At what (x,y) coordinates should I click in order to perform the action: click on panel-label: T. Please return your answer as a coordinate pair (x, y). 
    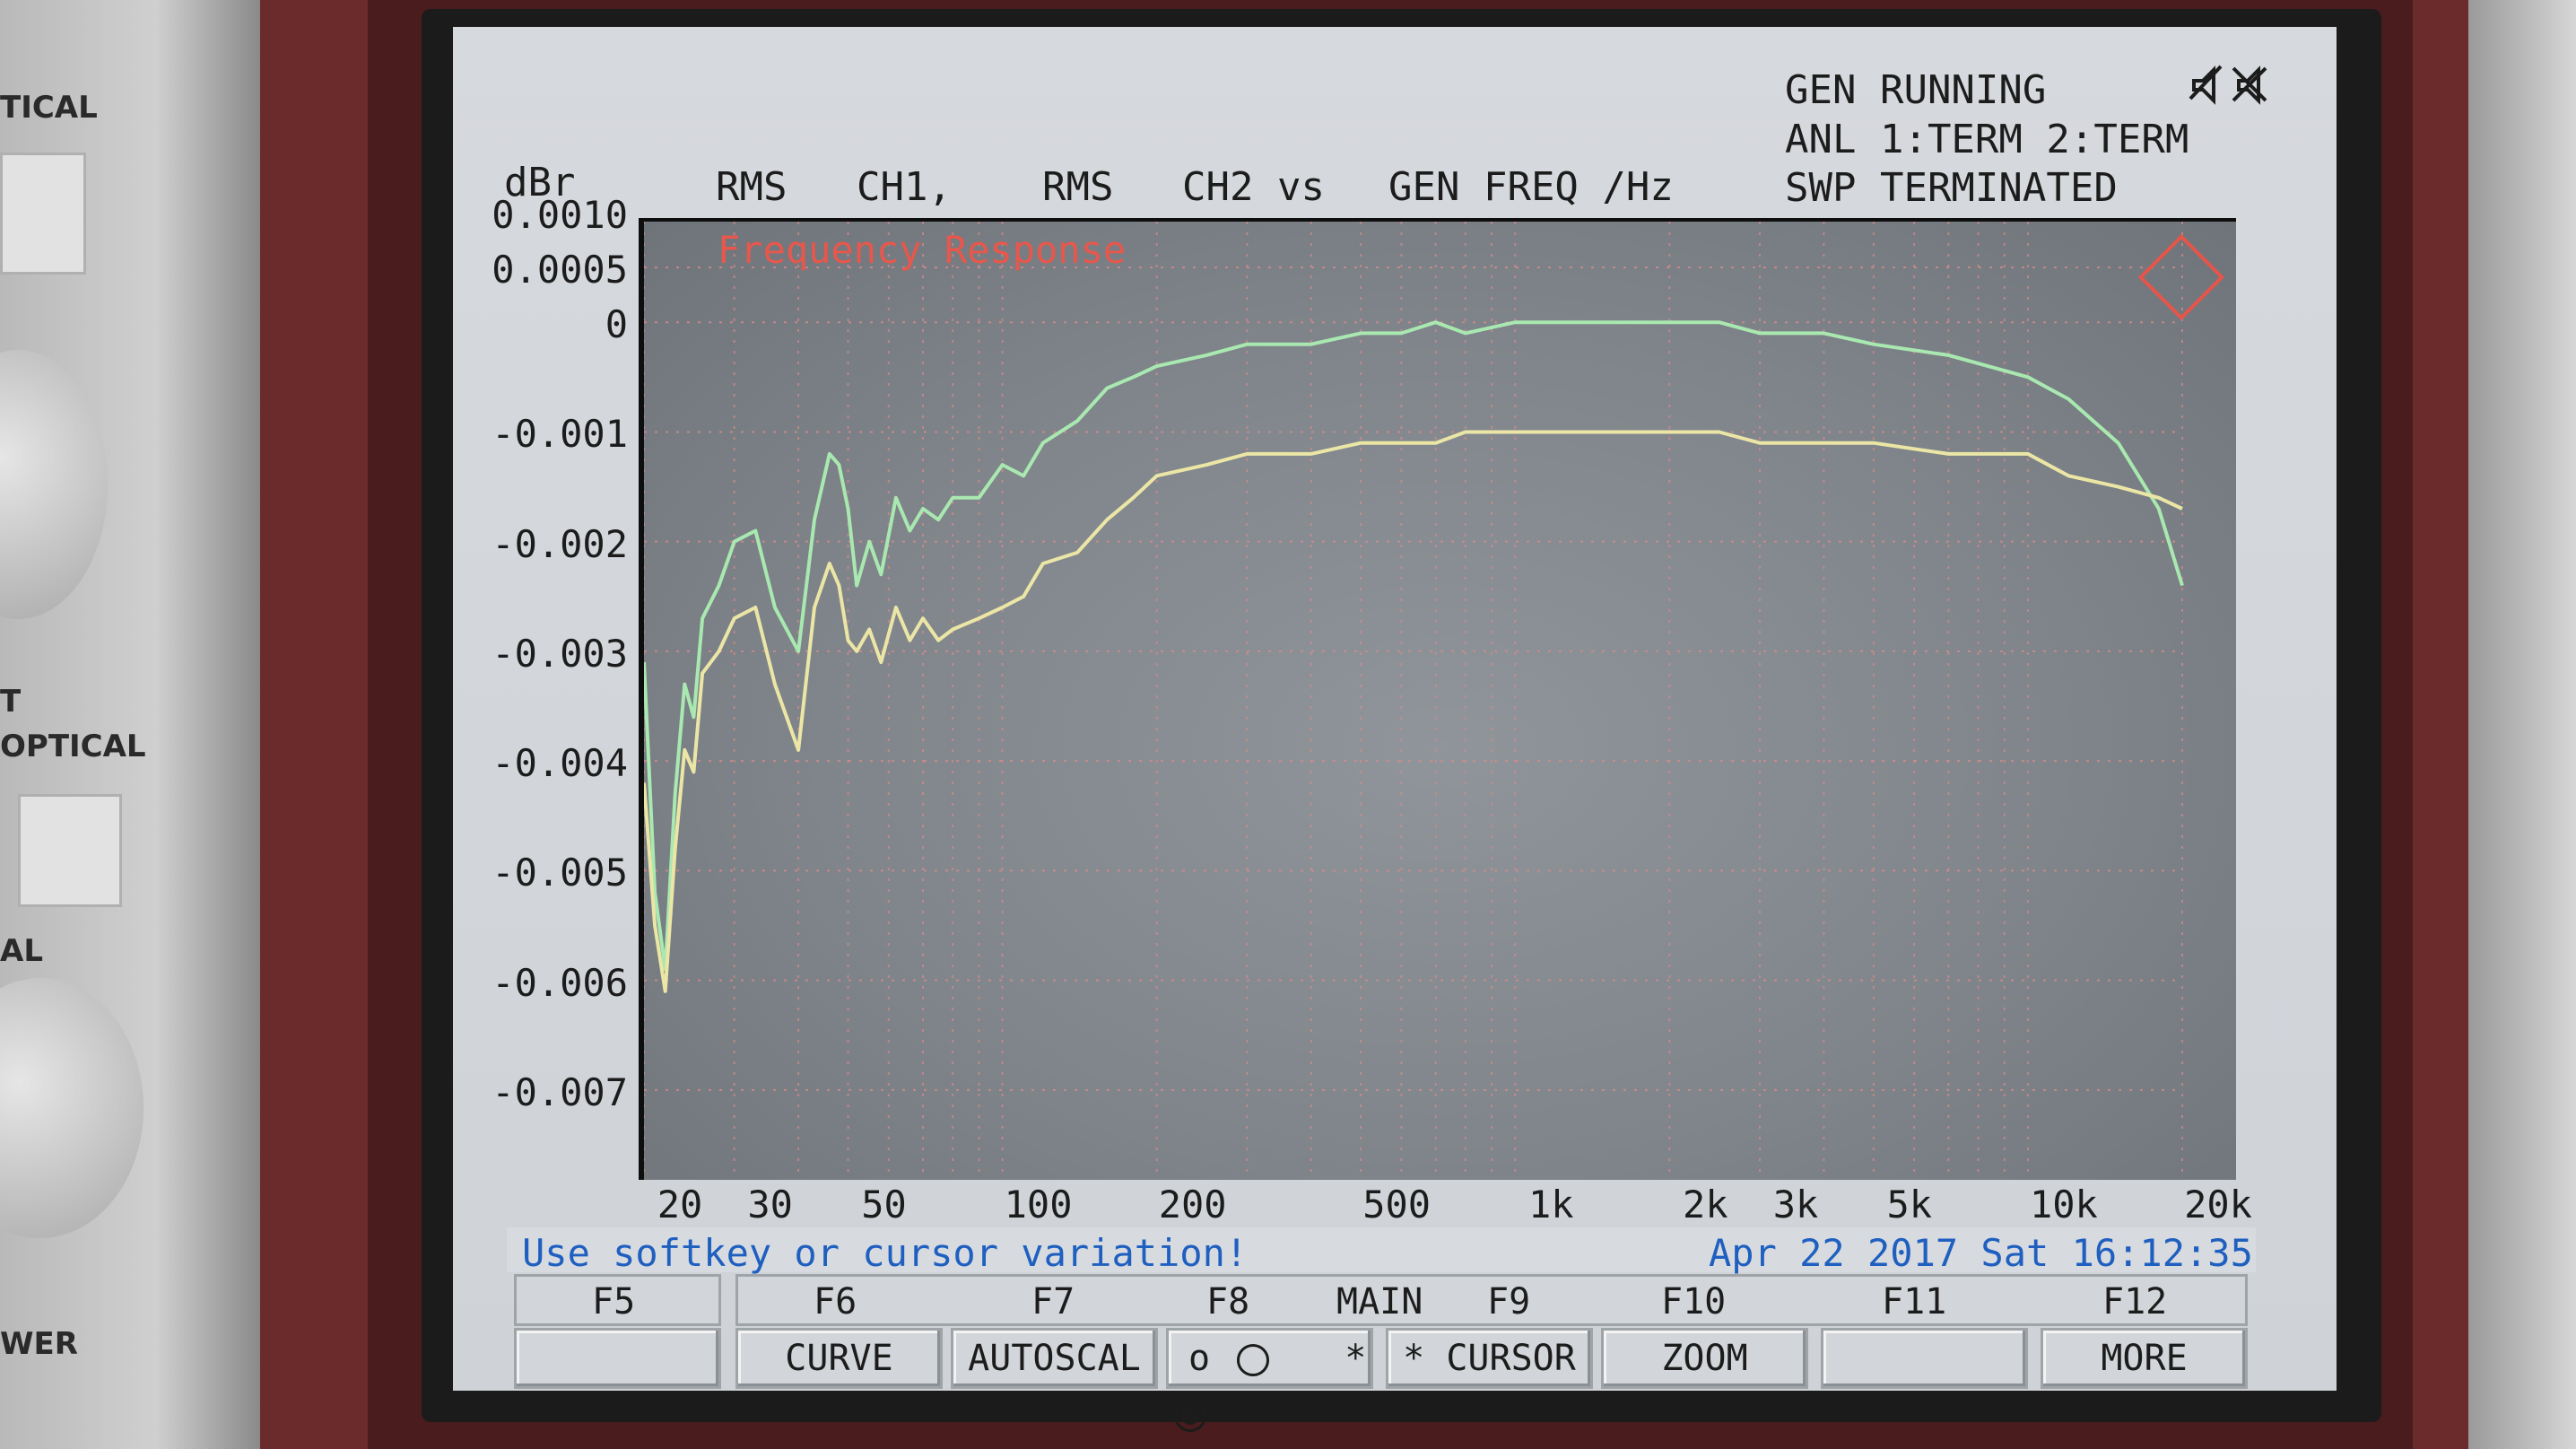
    Looking at the image, I should click on (11, 702).